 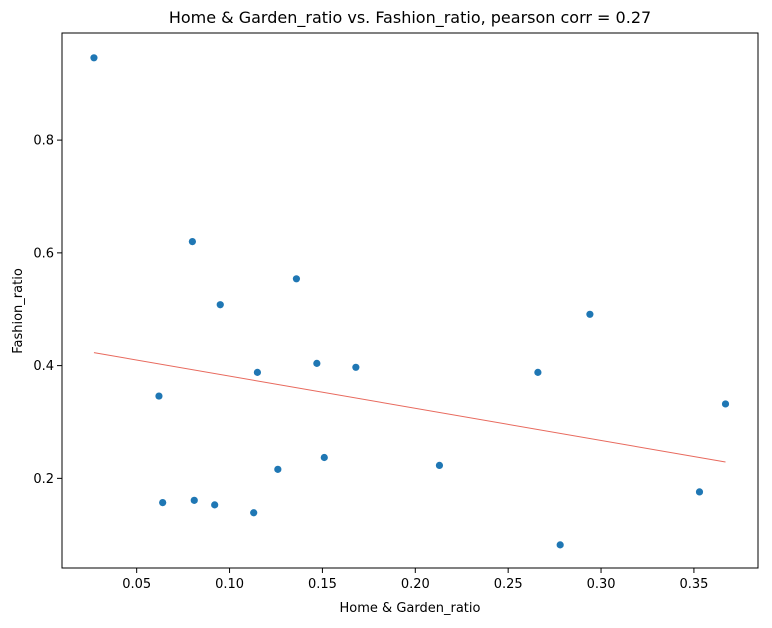 I want to click on trendline, so click(x=409, y=407).